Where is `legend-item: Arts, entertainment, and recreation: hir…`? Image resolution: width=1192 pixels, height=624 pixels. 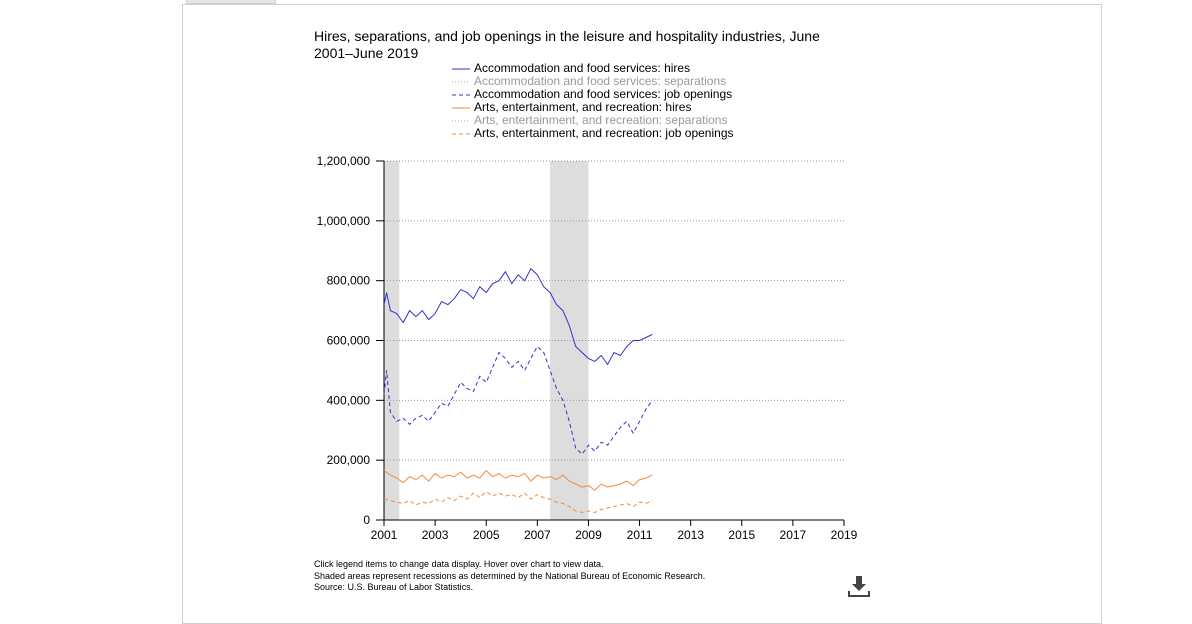
legend-item: Arts, entertainment, and recreation: hir… is located at coordinates (593, 107).